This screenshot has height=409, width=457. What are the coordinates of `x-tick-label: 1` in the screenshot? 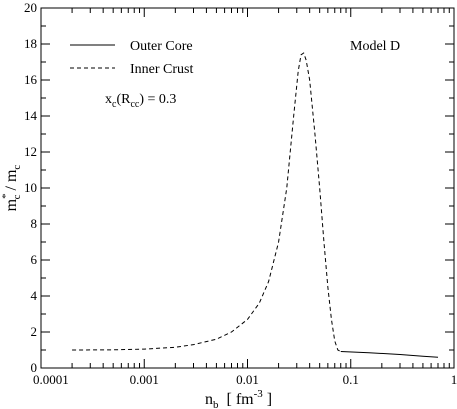 It's located at (454, 379).